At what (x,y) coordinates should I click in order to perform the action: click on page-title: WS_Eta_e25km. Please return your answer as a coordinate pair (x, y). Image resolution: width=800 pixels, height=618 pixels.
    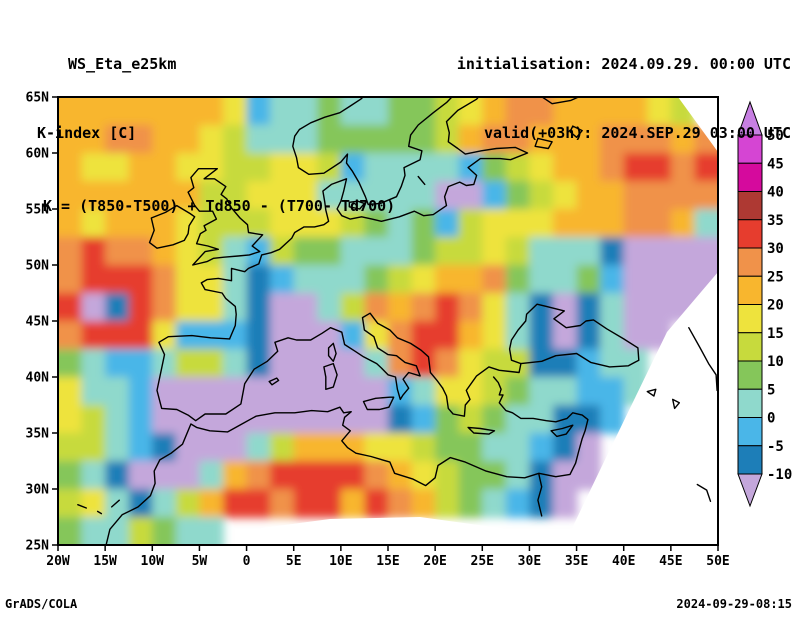
    Looking at the image, I should click on (122, 64).